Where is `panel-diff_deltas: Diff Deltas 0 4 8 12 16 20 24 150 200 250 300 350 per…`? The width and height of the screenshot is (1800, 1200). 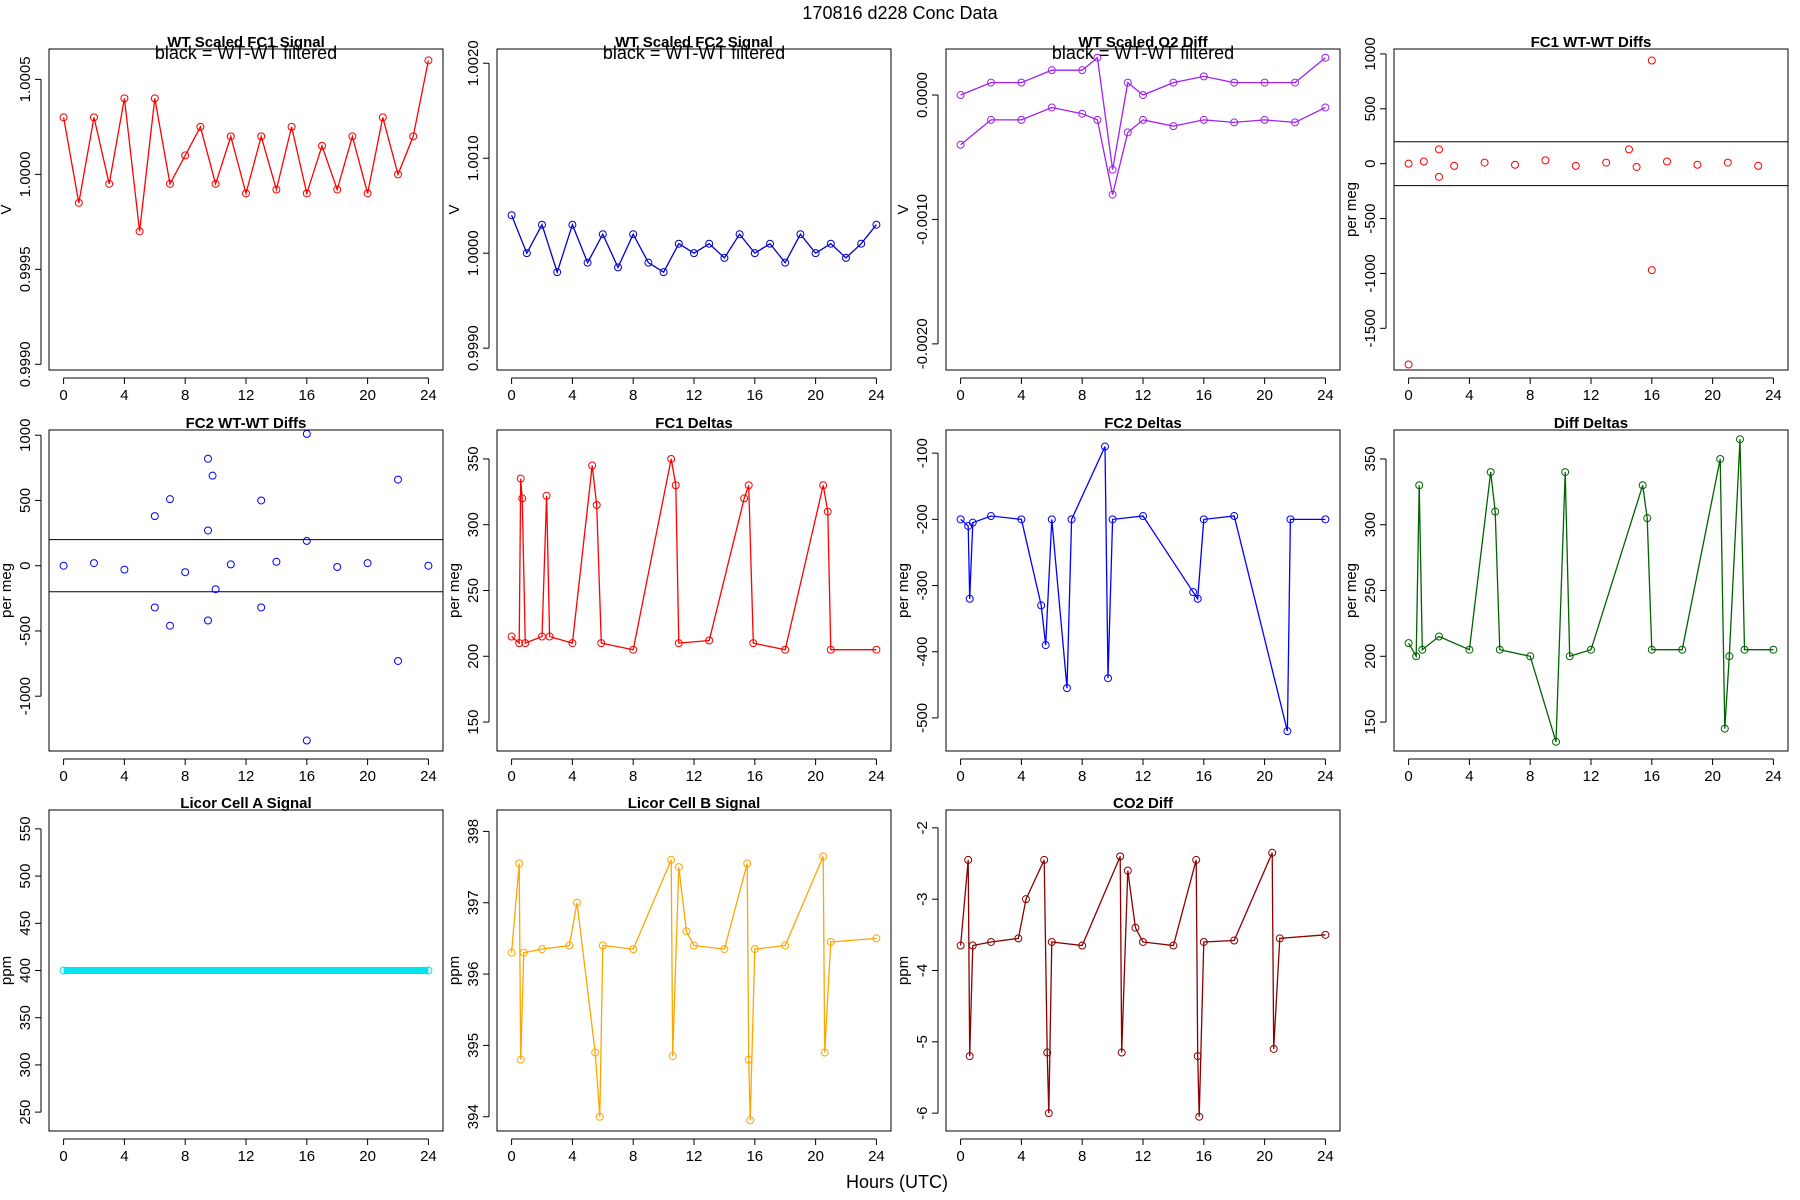 panel-diff_deltas: Diff Deltas 0 4 8 12 16 20 24 150 200 250 300 350 per… is located at coordinates (1566, 600).